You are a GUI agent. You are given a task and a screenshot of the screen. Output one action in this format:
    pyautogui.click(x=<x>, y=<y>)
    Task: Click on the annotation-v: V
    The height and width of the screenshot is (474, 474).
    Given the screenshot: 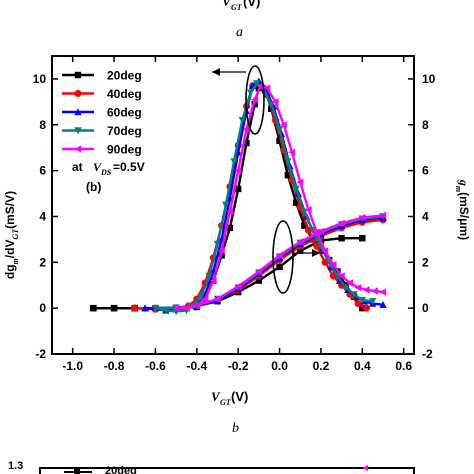 What is the action you would take?
    pyautogui.click(x=97, y=167)
    